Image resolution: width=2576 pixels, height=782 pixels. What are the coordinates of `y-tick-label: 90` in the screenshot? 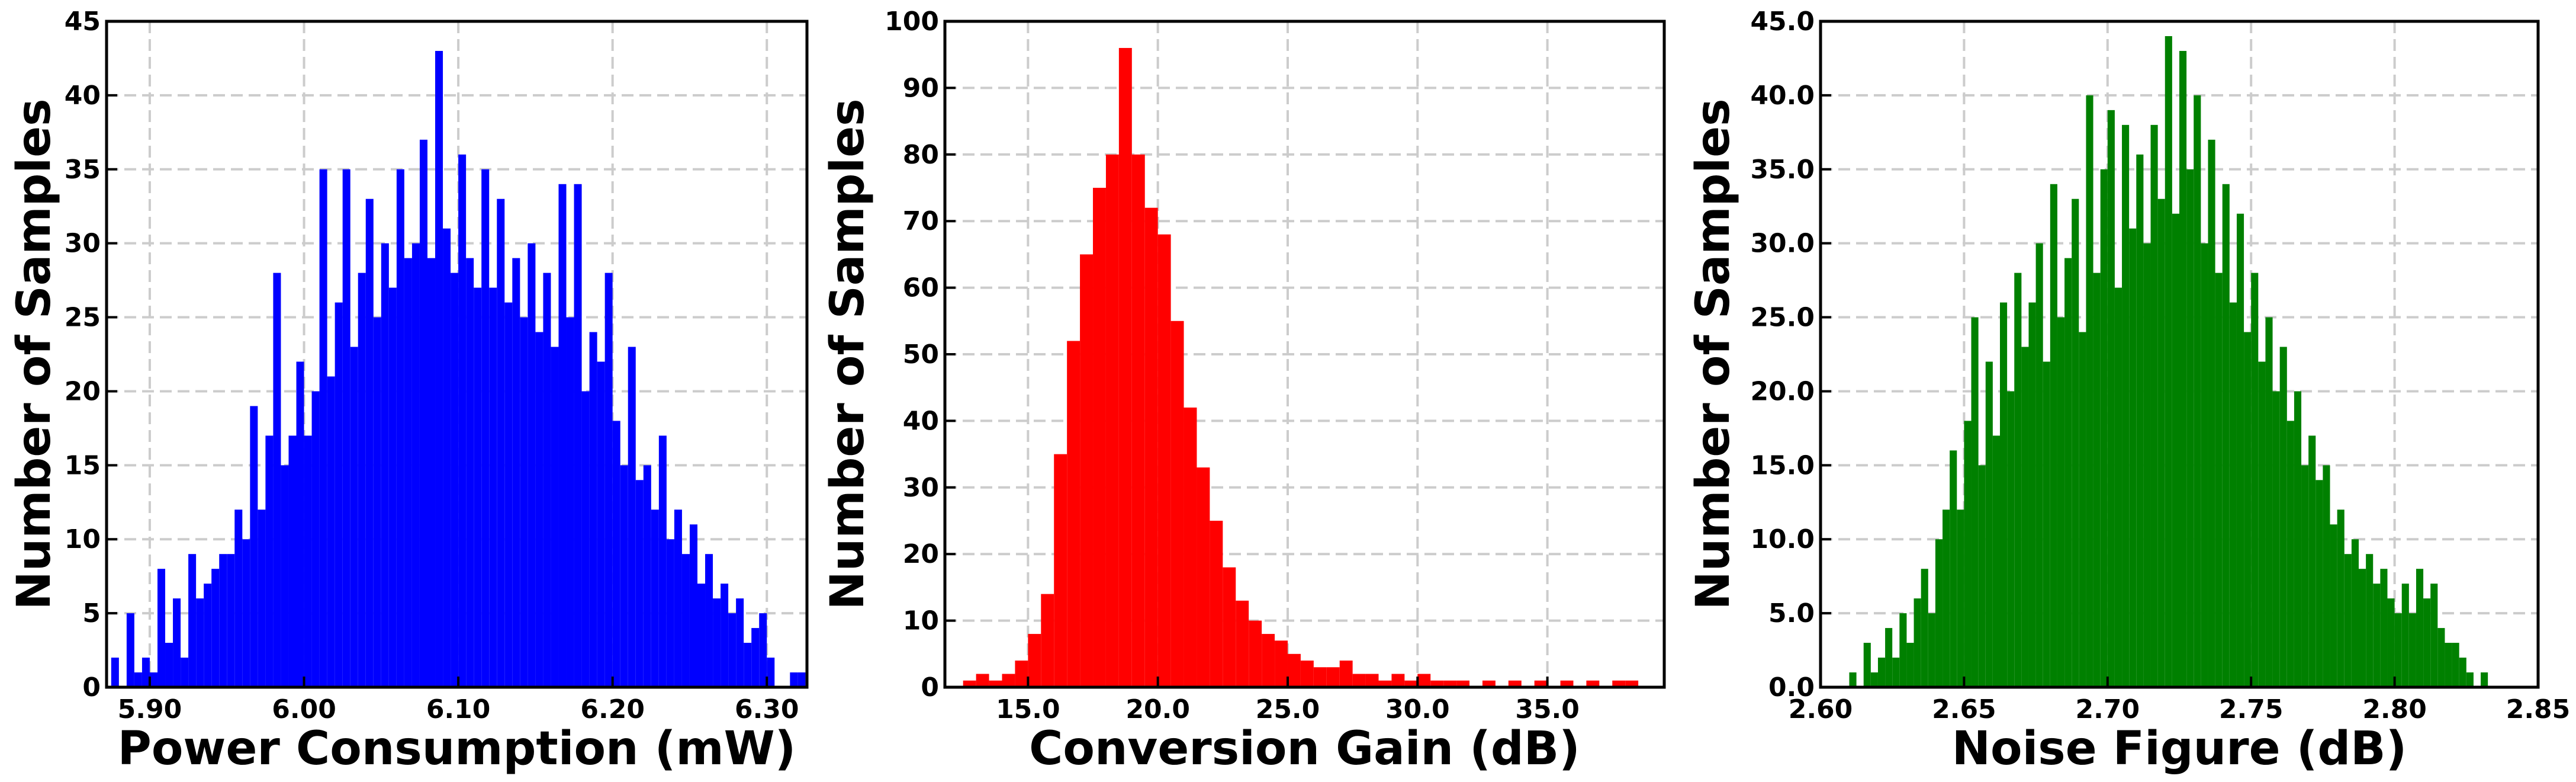 It's located at (921, 88).